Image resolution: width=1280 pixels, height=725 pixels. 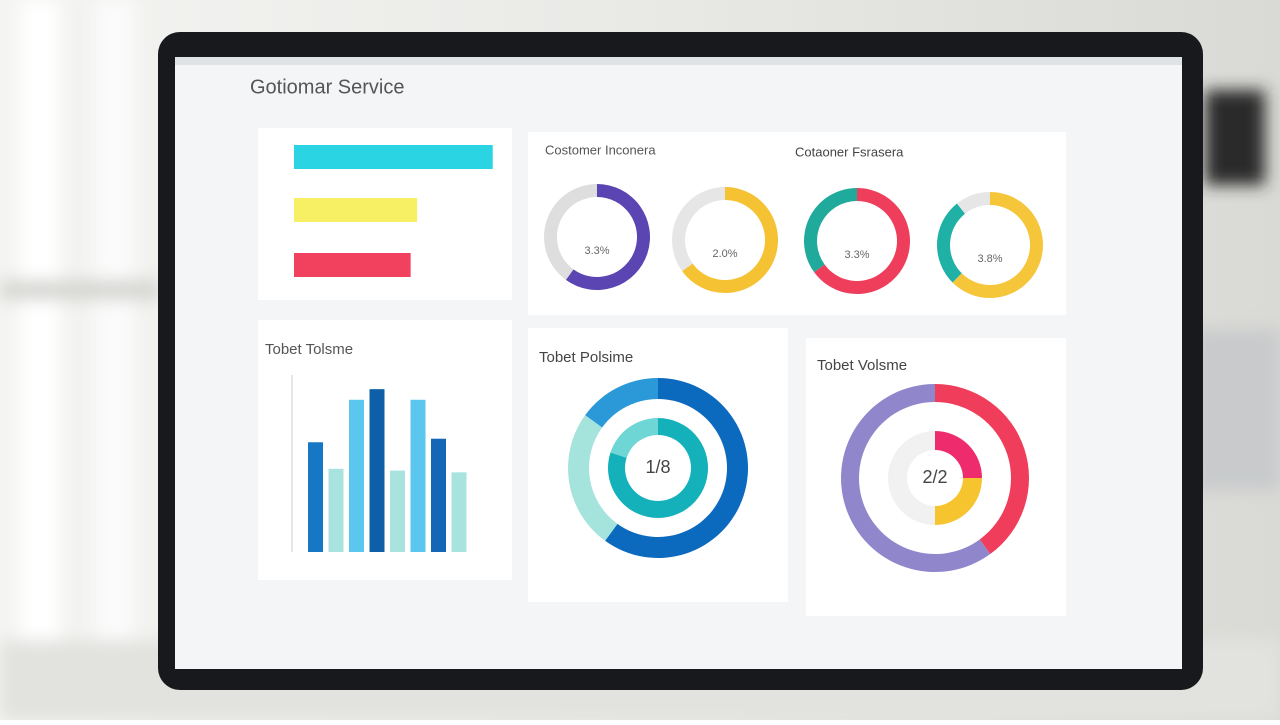 What do you see at coordinates (849, 151) in the screenshot?
I see `panel-title: Cotaoner Fsrasera` at bounding box center [849, 151].